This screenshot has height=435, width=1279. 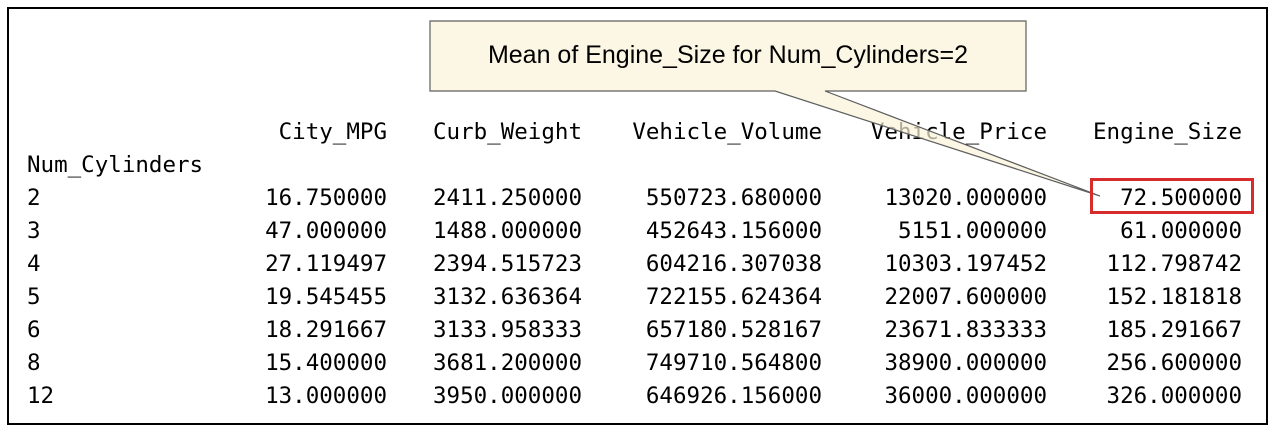 I want to click on table-cell: 10303.197452, so click(x=965, y=264).